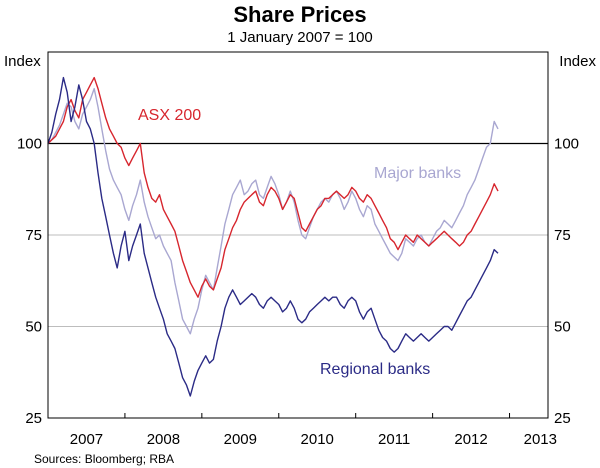 This screenshot has width=600, height=468. What do you see at coordinates (163, 439) in the screenshot?
I see `x-tick-label-2008: 2008` at bounding box center [163, 439].